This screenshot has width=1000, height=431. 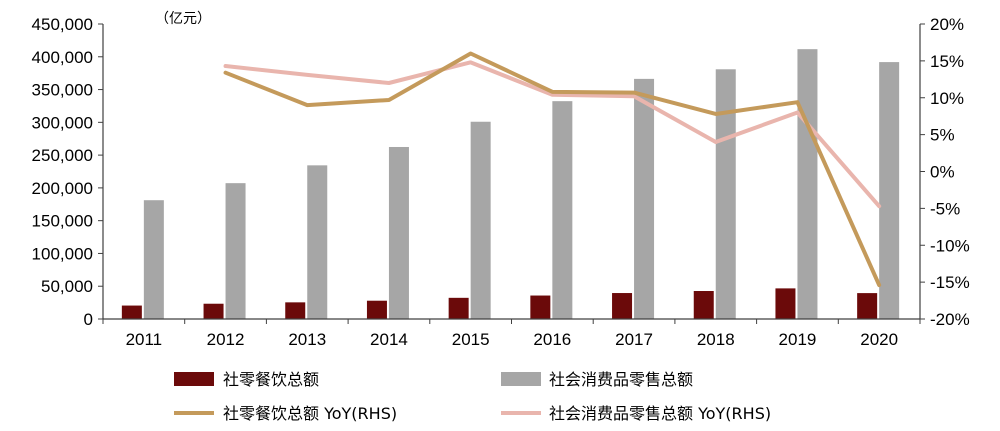 What do you see at coordinates (521, 379) in the screenshot?
I see `legend-swatch-retail-total` at bounding box center [521, 379].